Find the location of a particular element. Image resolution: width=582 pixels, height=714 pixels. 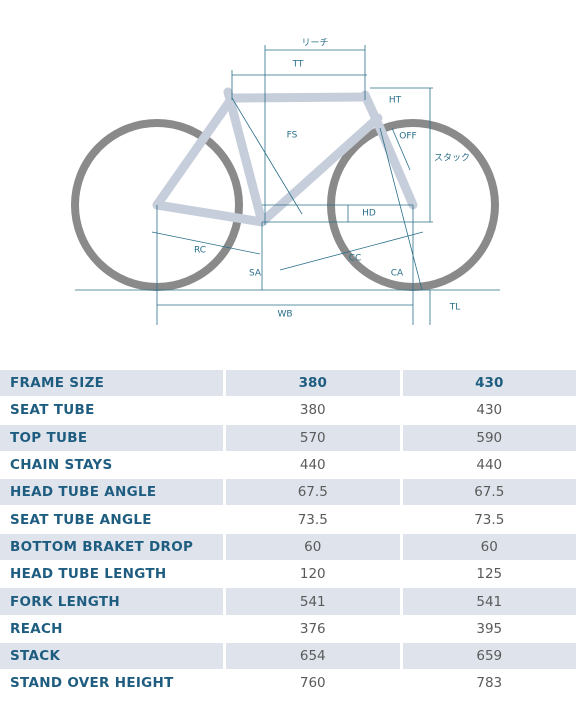

cell-value: 654 is located at coordinates (313, 656).